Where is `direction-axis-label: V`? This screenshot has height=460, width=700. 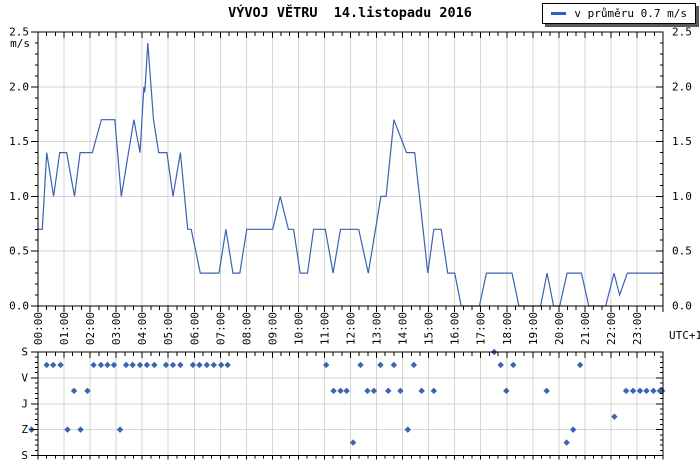
direction-axis-label: V is located at coordinates (24, 377).